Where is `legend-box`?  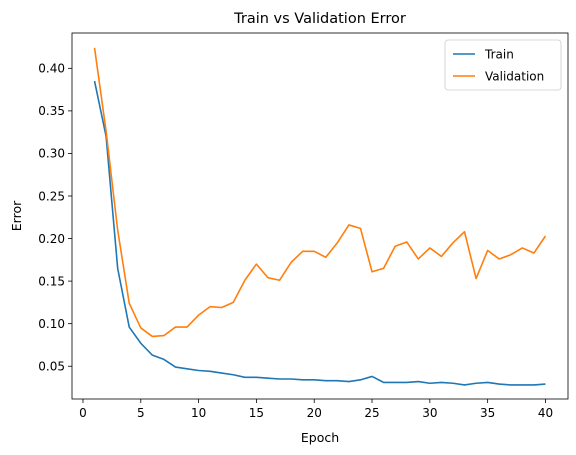
legend-box is located at coordinates (503, 65).